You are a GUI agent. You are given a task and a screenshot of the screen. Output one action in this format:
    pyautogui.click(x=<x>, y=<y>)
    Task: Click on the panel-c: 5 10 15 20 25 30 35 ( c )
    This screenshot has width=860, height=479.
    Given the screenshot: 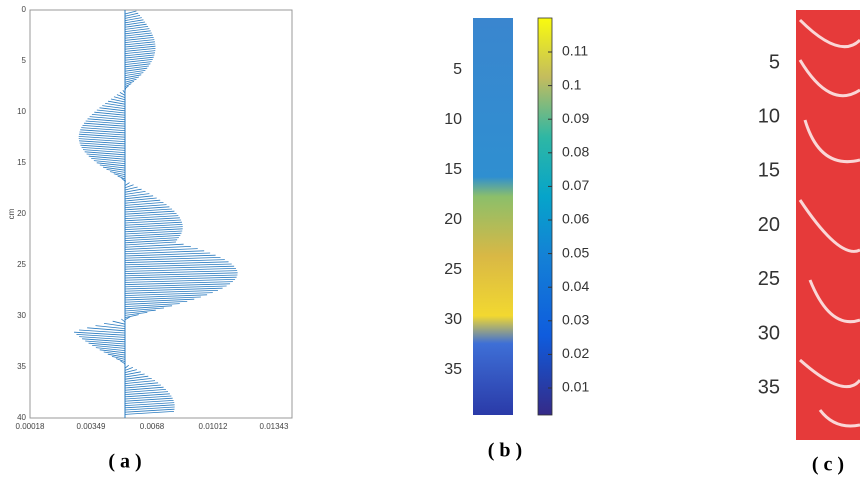 What is the action you would take?
    pyautogui.click(x=809, y=243)
    